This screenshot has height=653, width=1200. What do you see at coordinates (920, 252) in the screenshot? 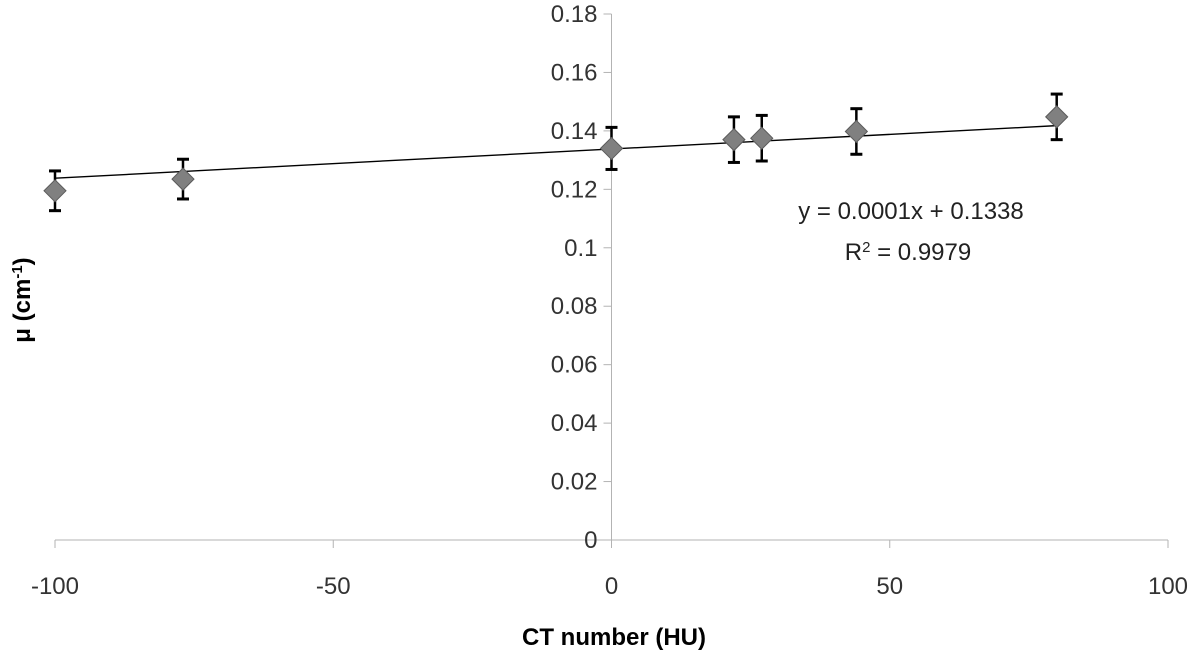
I see `r-squared-value: = 0.9979` at bounding box center [920, 252].